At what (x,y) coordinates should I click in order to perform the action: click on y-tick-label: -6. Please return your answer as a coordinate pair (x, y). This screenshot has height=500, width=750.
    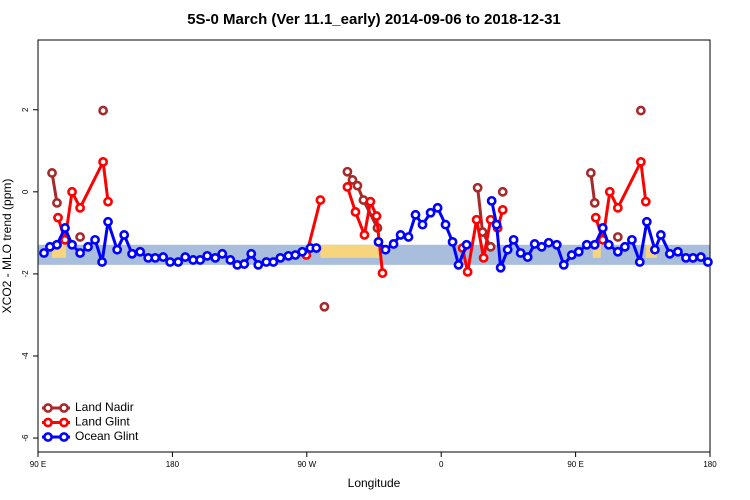
    Looking at the image, I should click on (25, 438).